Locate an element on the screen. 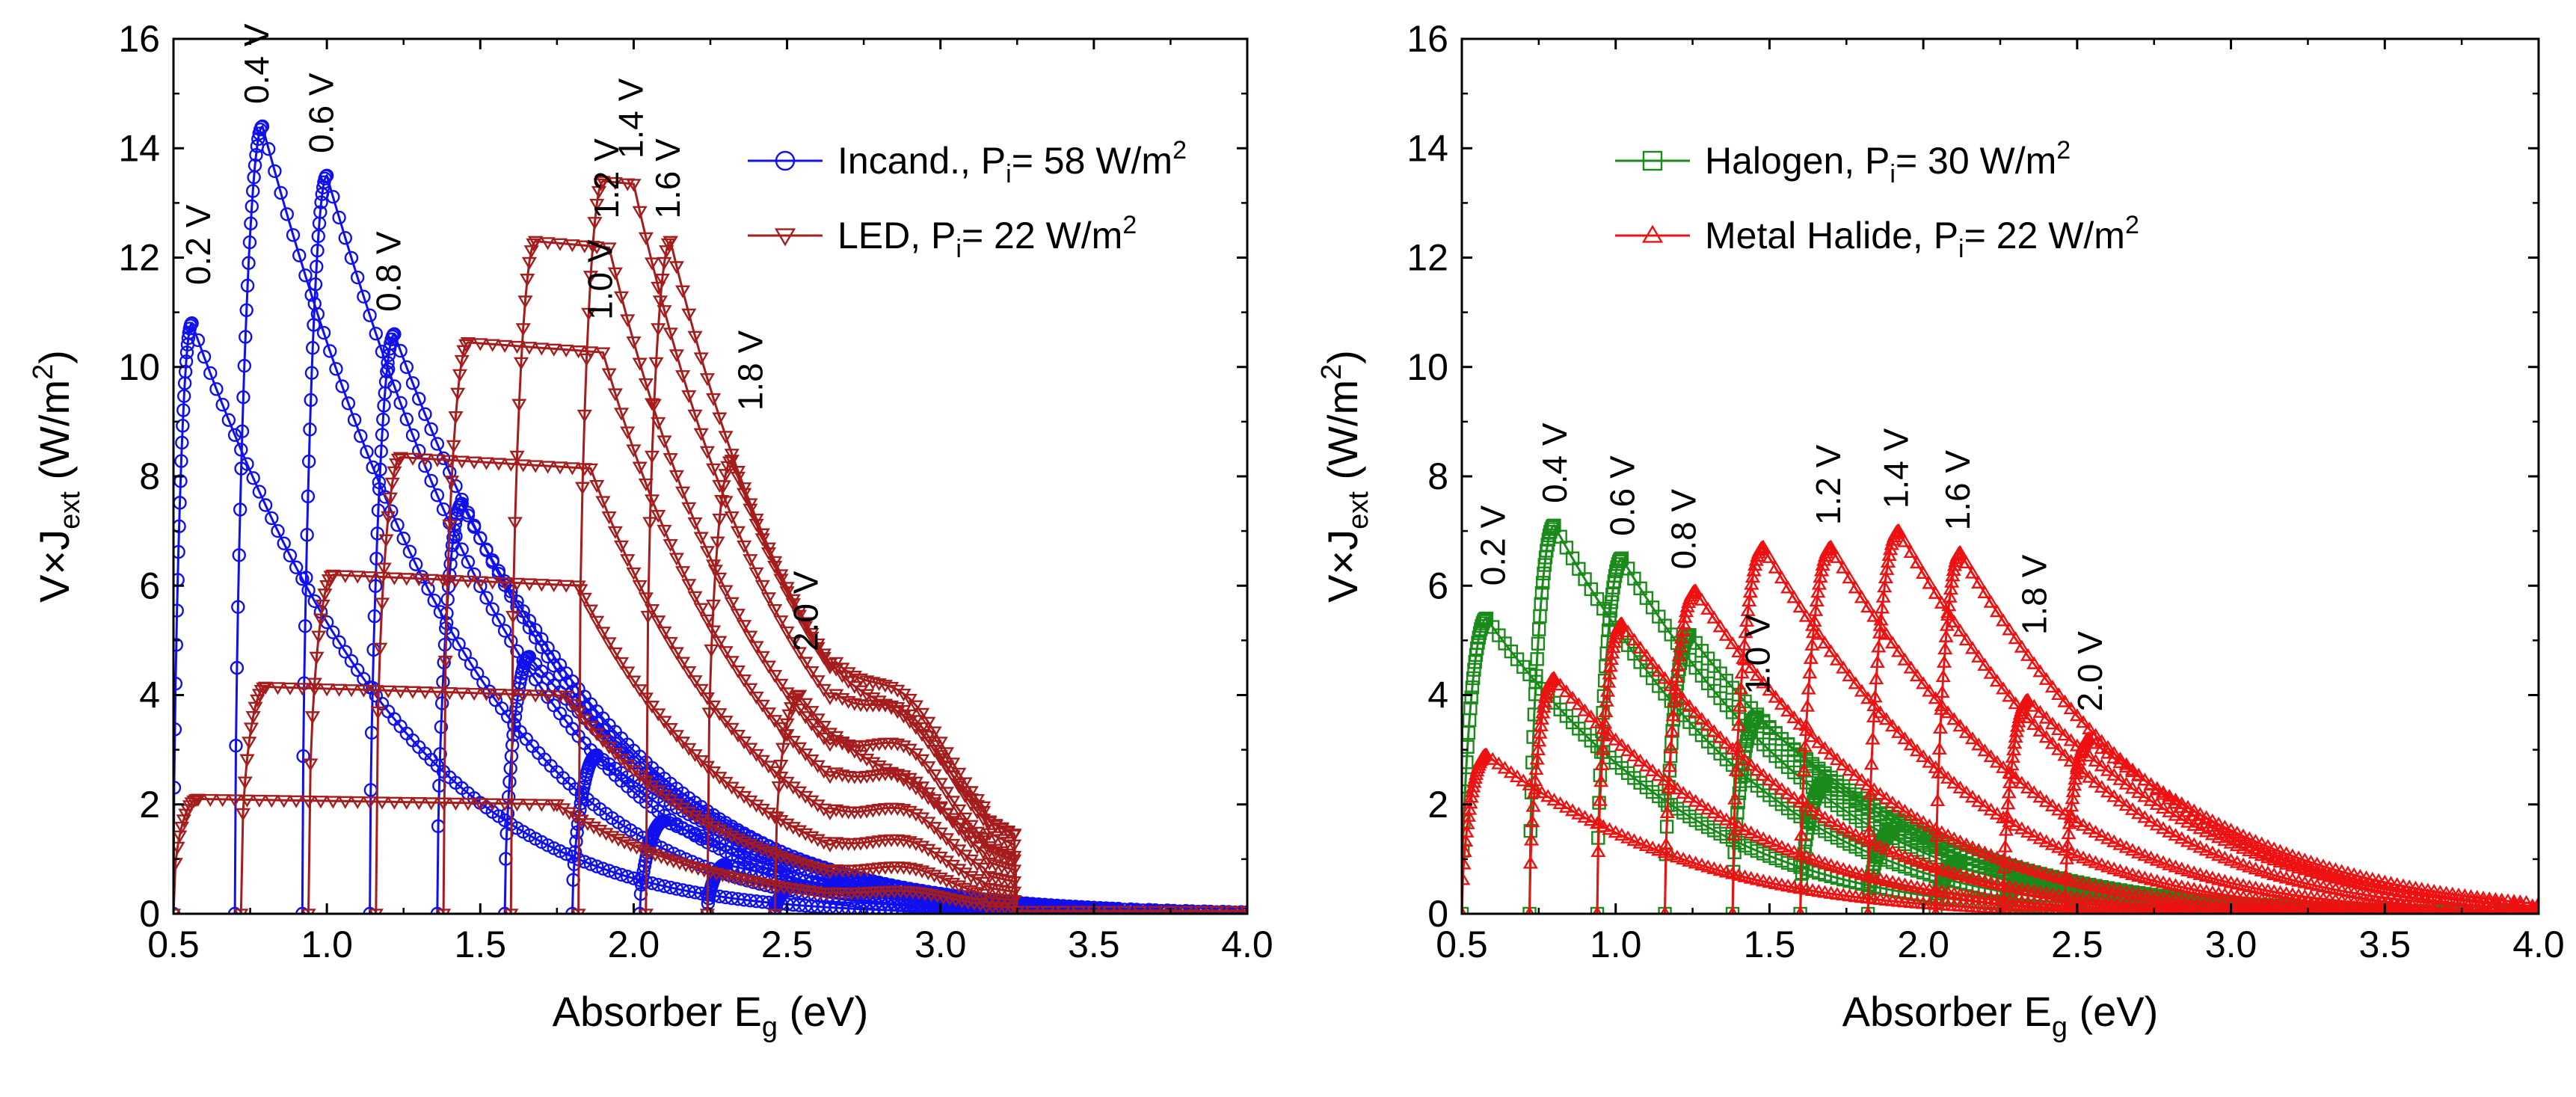  y-tick-label: 16 is located at coordinates (139, 39).